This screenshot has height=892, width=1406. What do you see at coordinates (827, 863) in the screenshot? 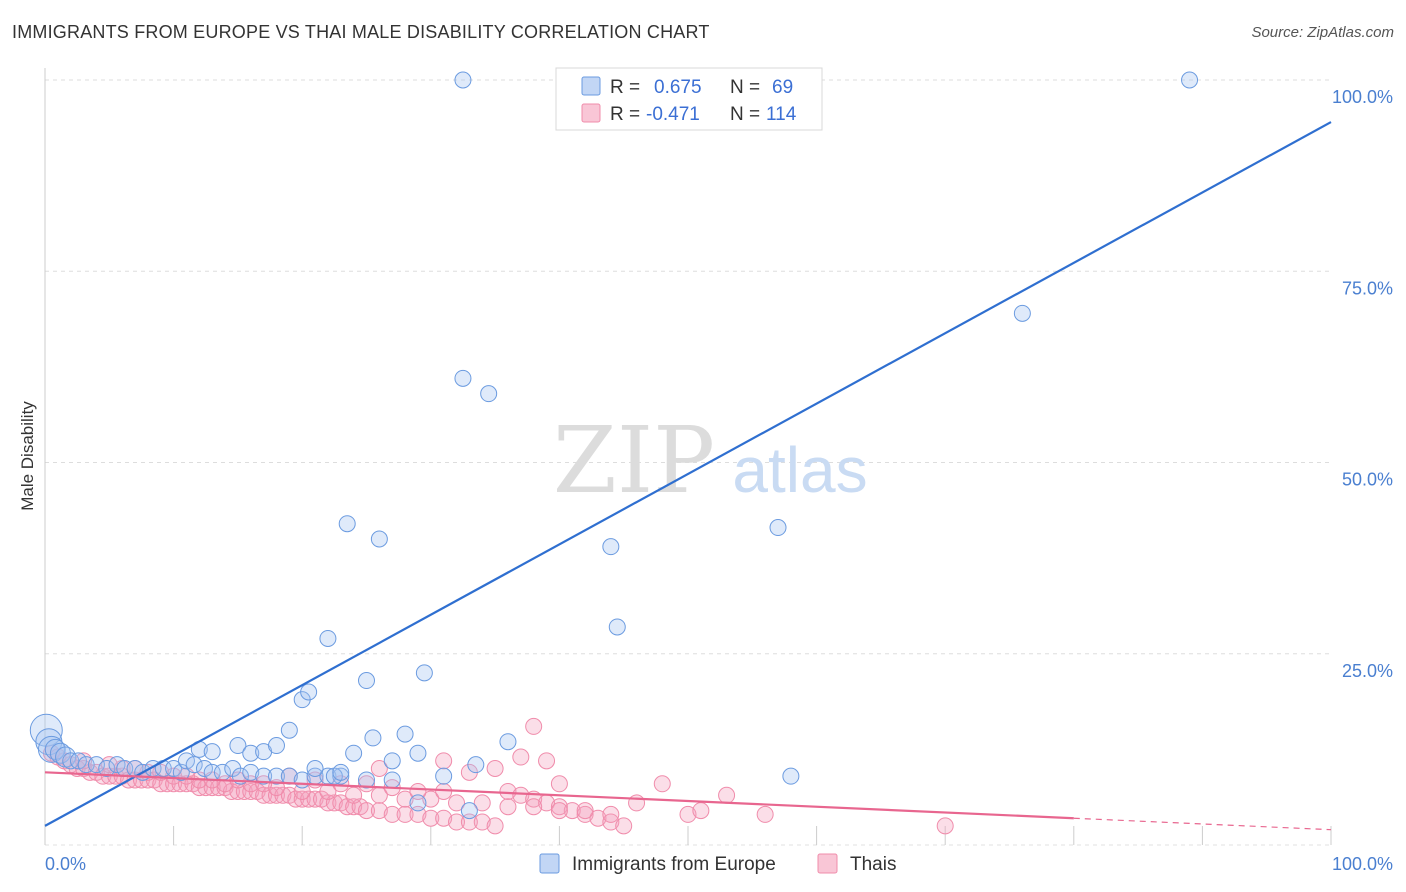
I see `legend-thai-swatch` at bounding box center [827, 863].